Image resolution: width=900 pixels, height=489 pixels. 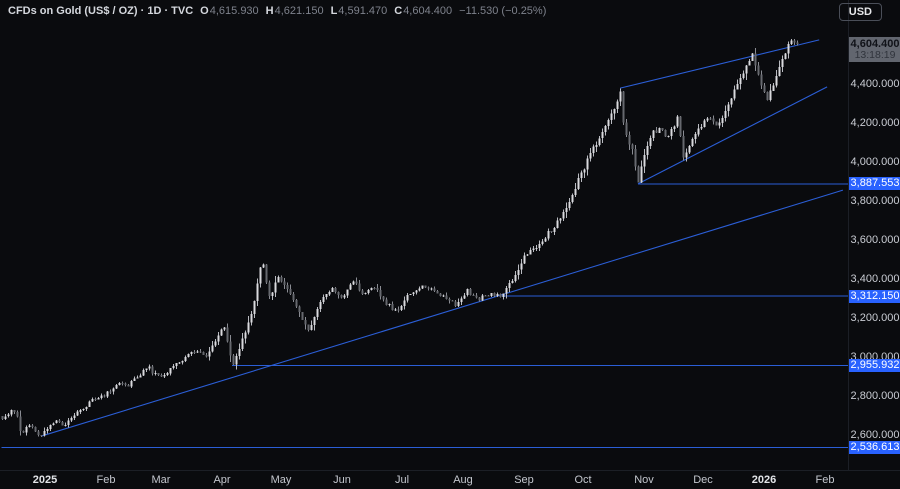 What do you see at coordinates (299, 11) in the screenshot?
I see `ohlc-value: 4,621.150` at bounding box center [299, 11].